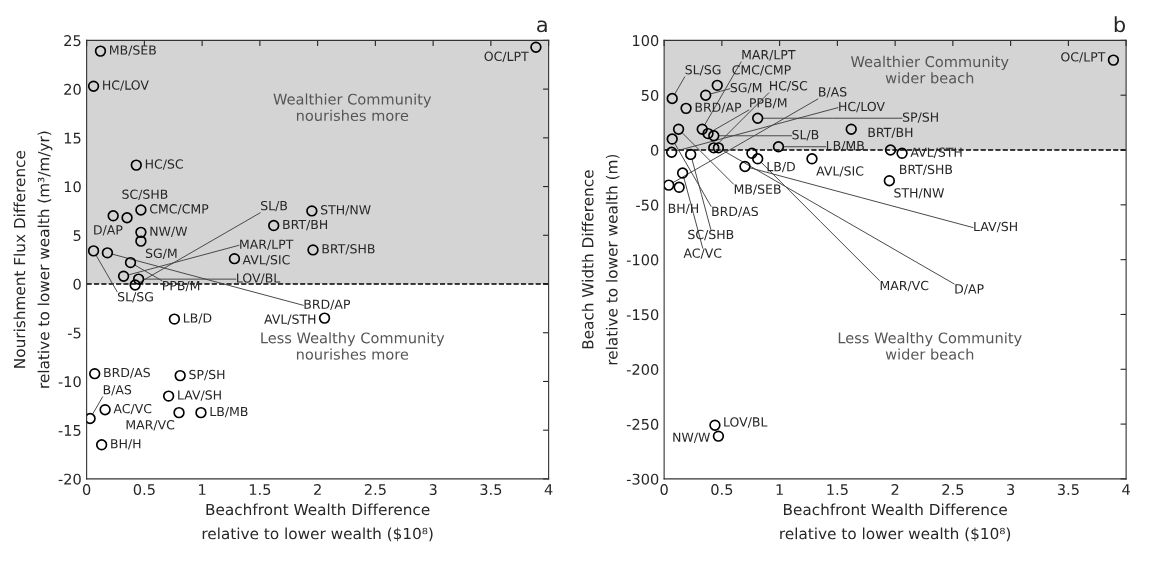 The width and height of the screenshot is (1155, 577). Describe the element at coordinates (929, 69) in the screenshot. I see `band-label: Wealthier Community wider beach` at that location.